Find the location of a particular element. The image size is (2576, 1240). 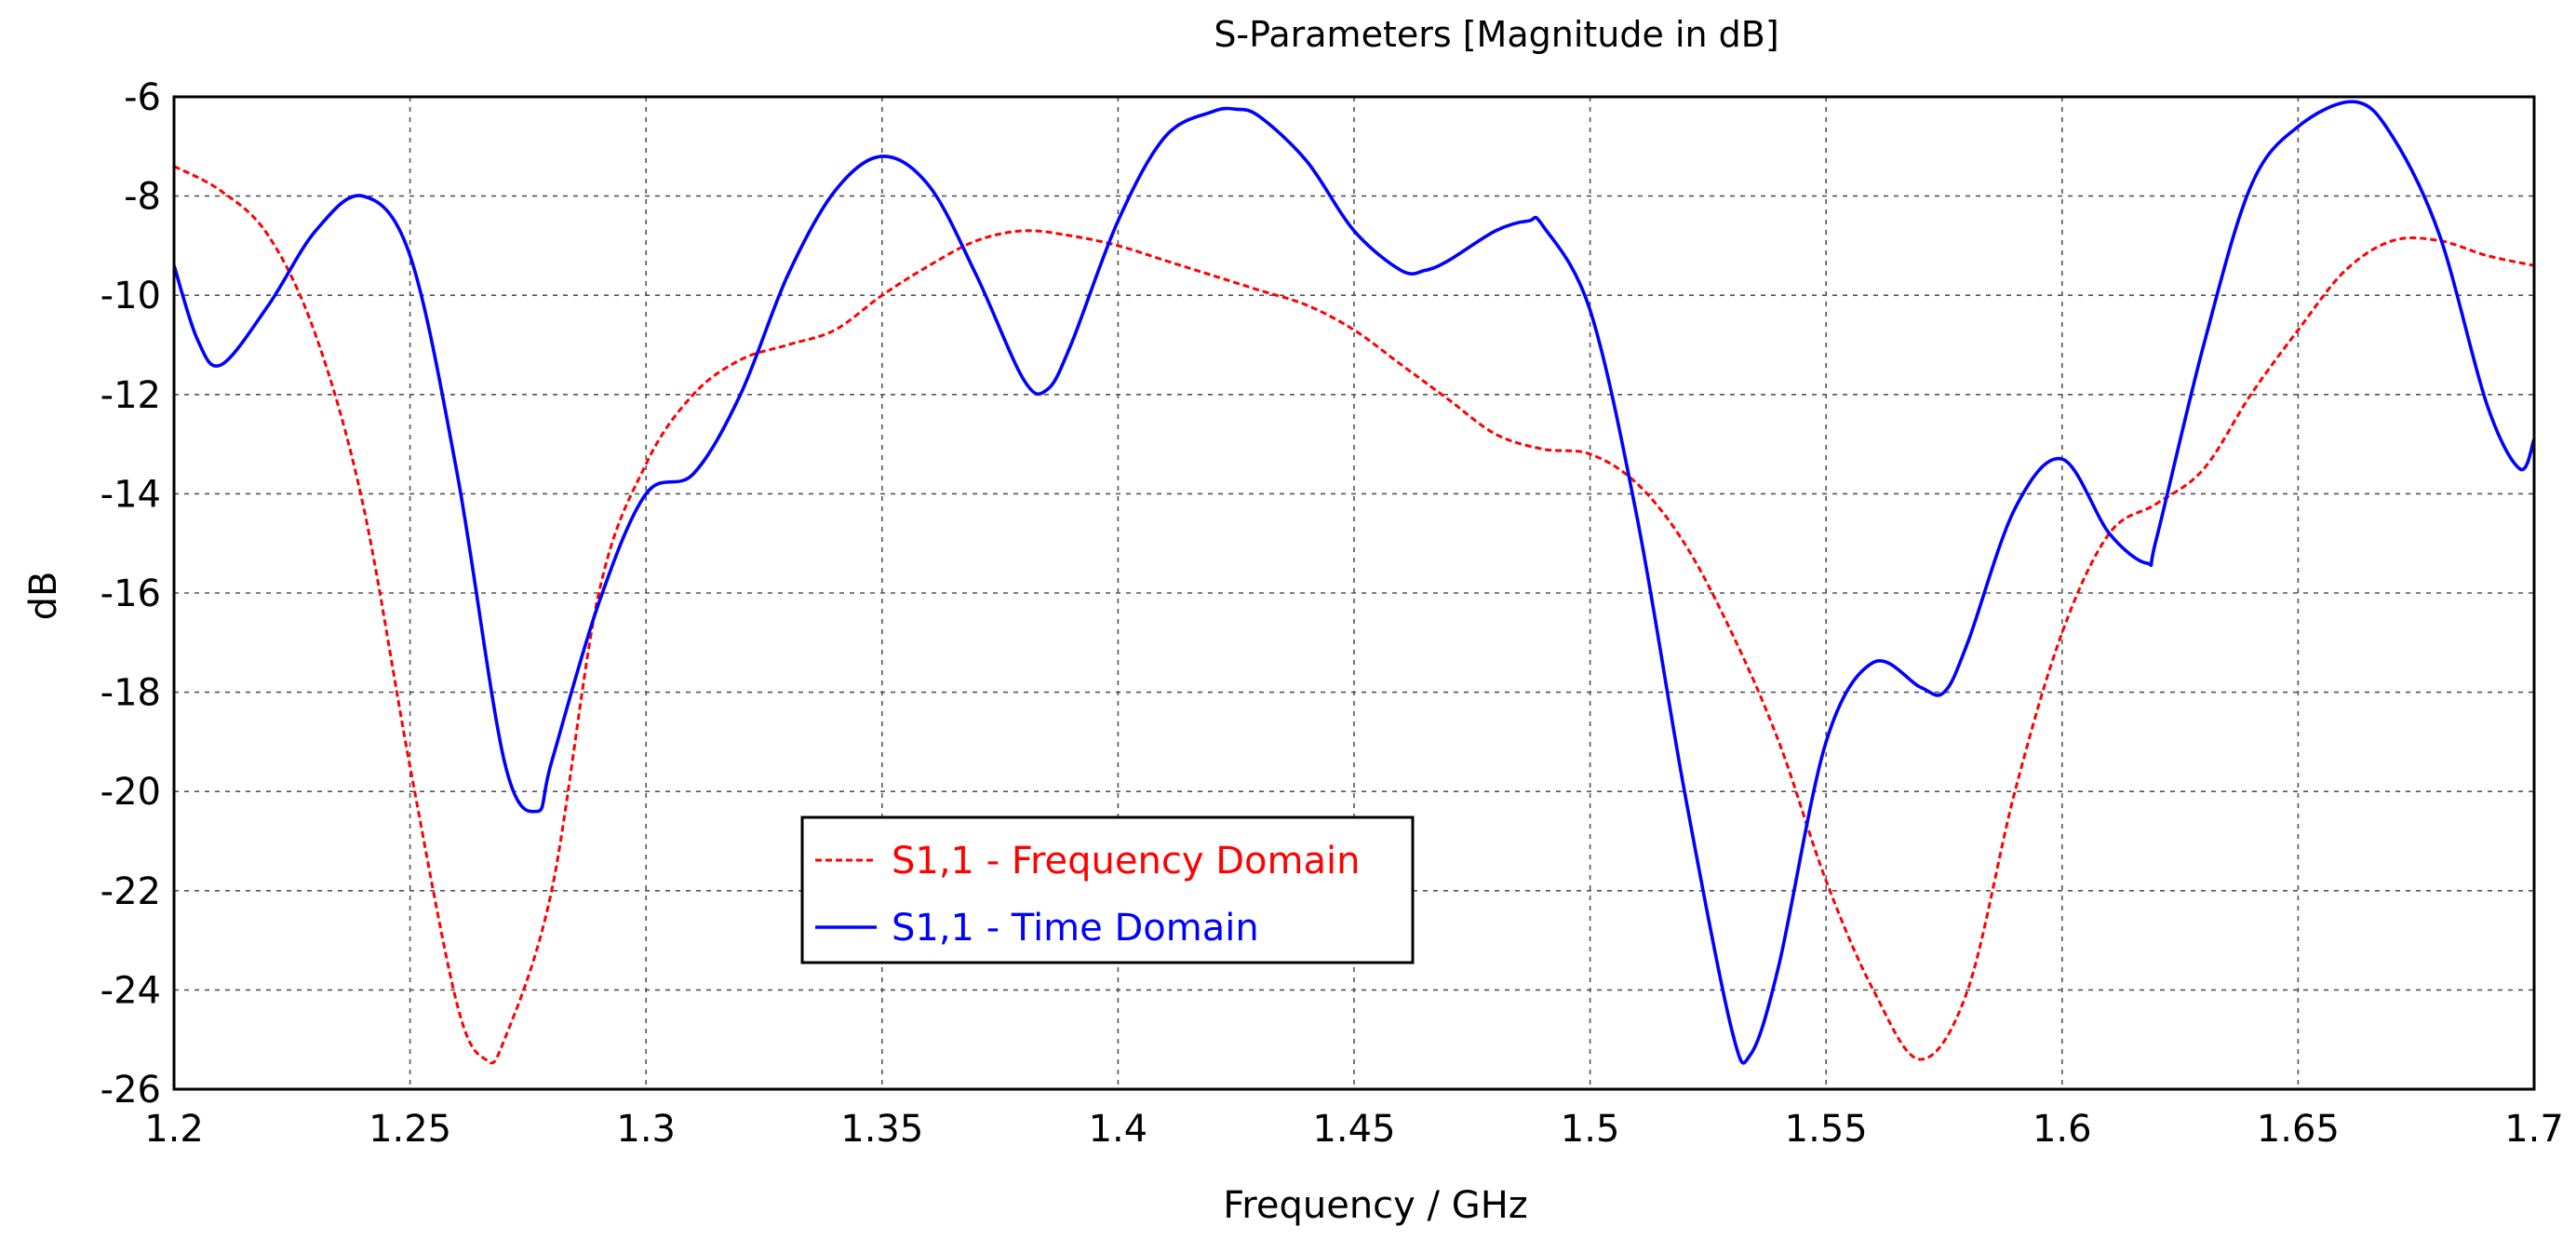

x-tick-label: 1.3 is located at coordinates (646, 1129).